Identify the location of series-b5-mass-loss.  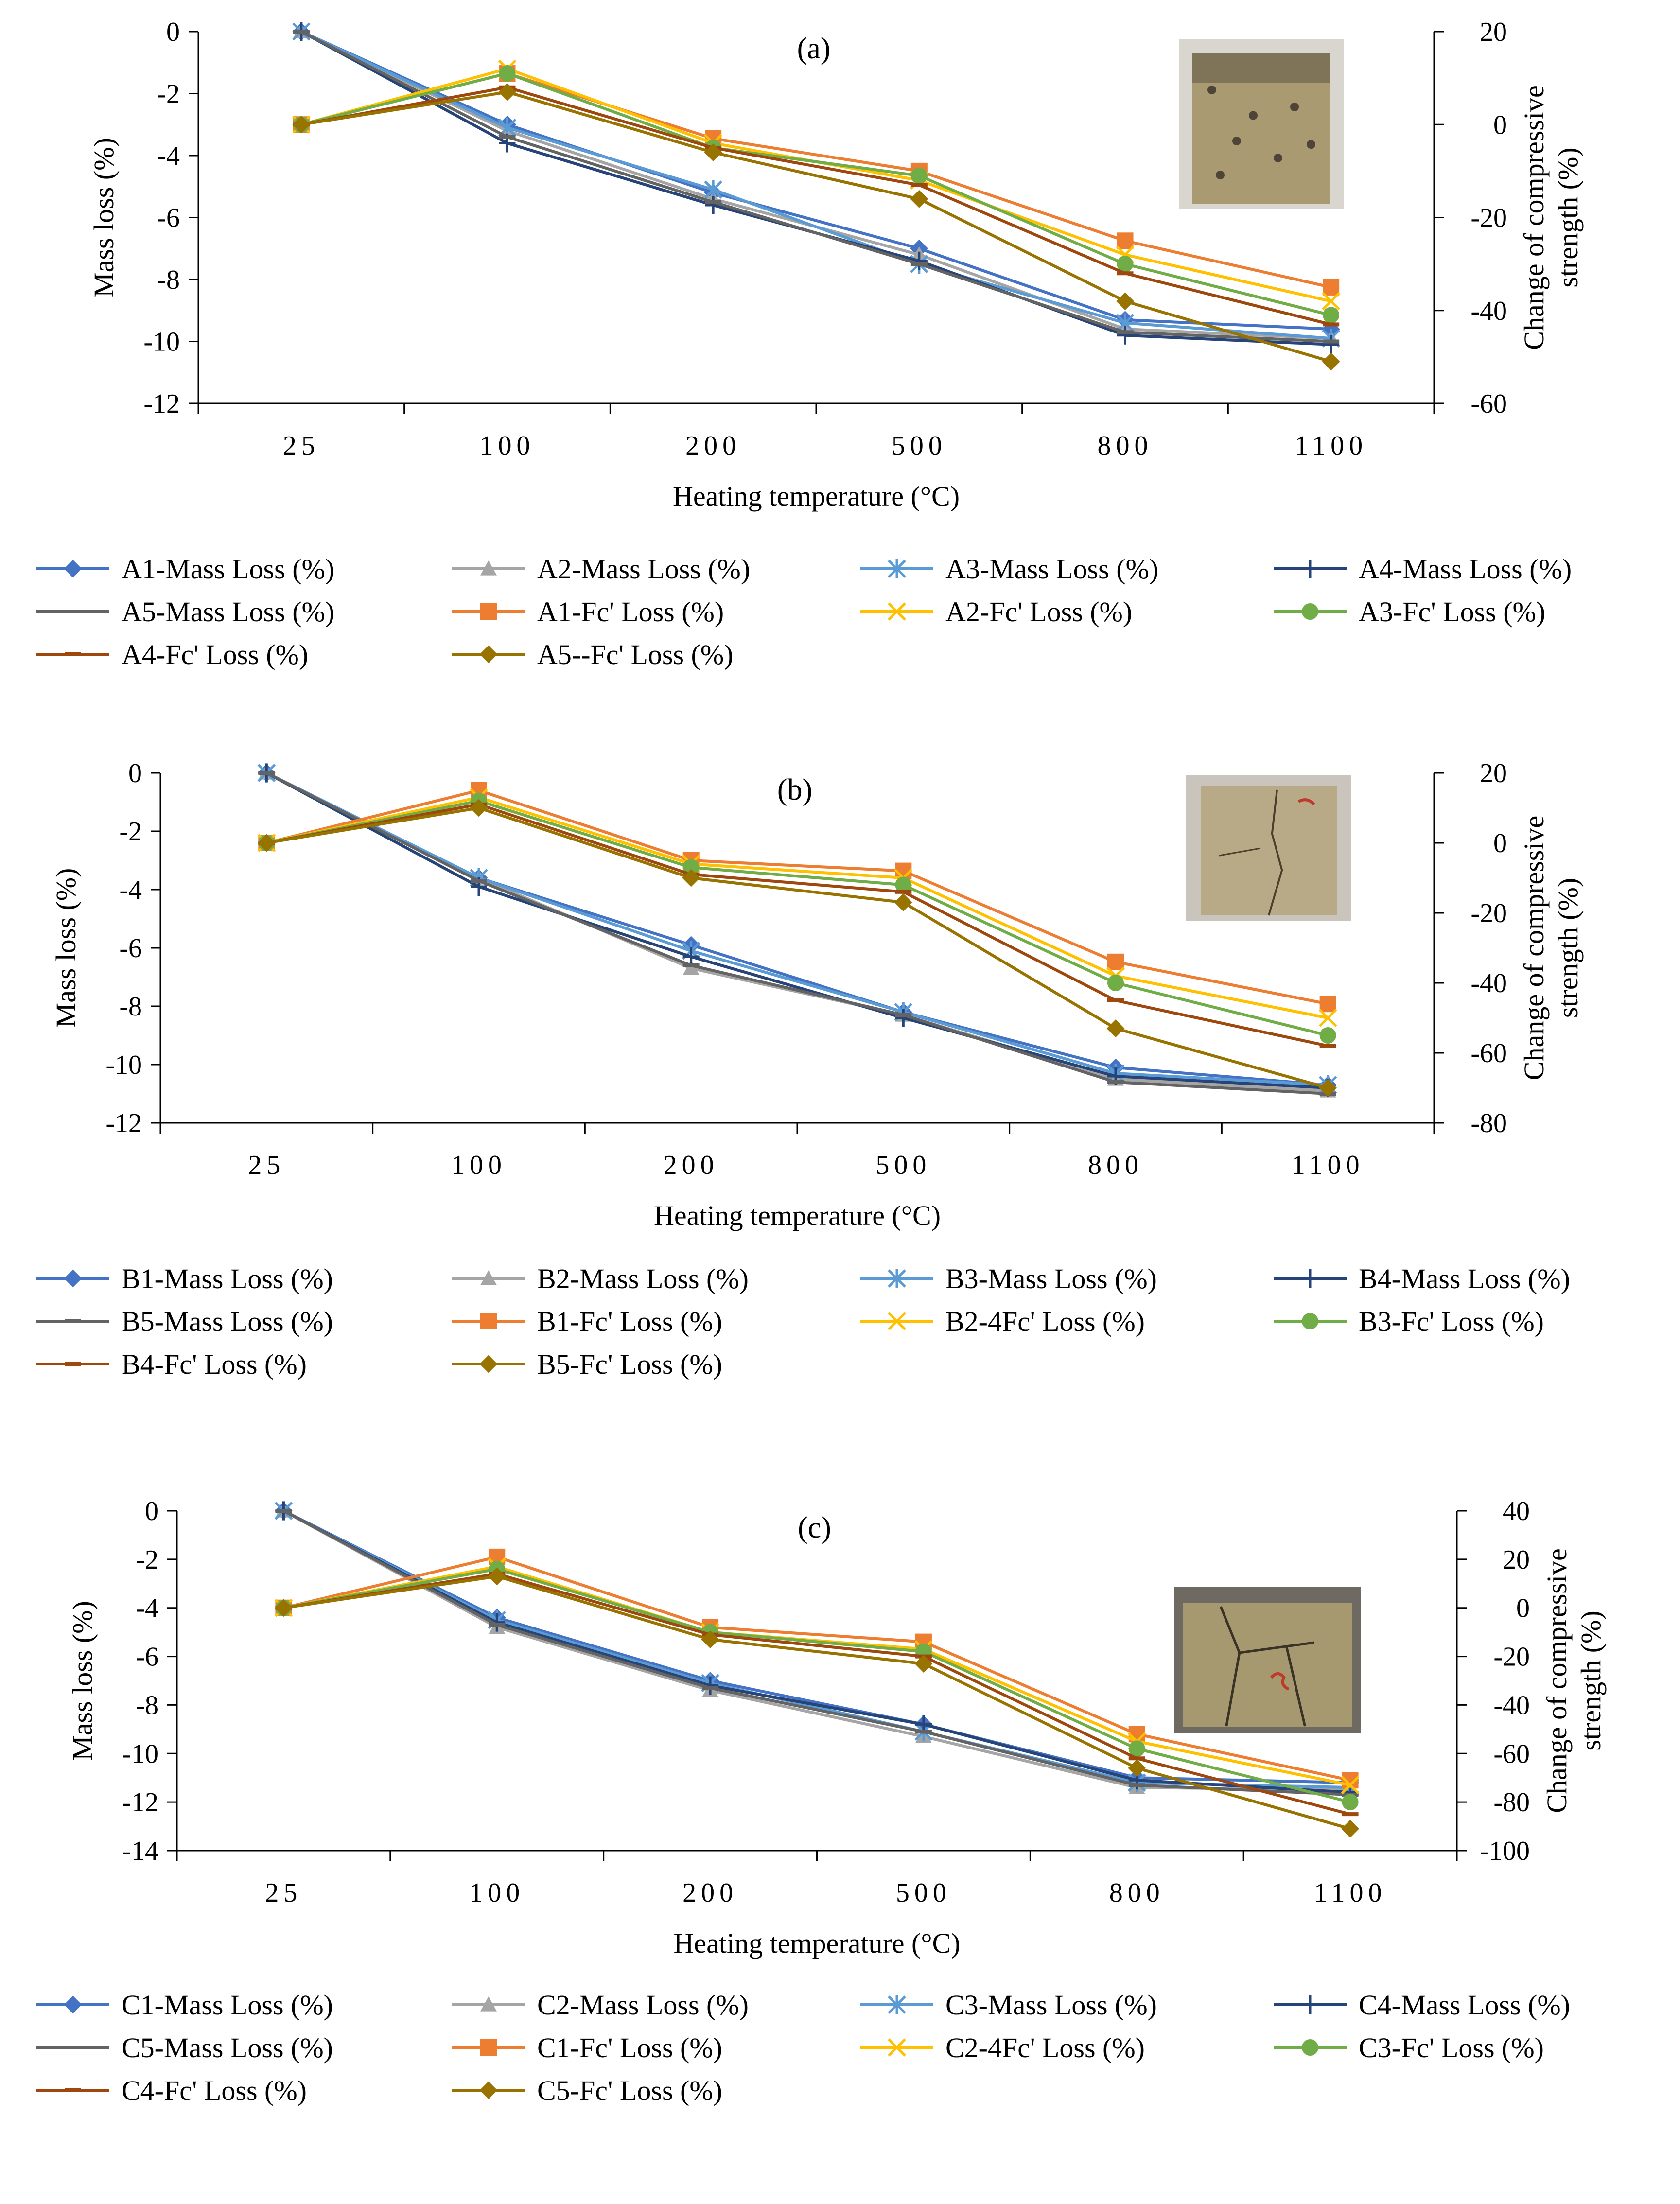
(797, 933).